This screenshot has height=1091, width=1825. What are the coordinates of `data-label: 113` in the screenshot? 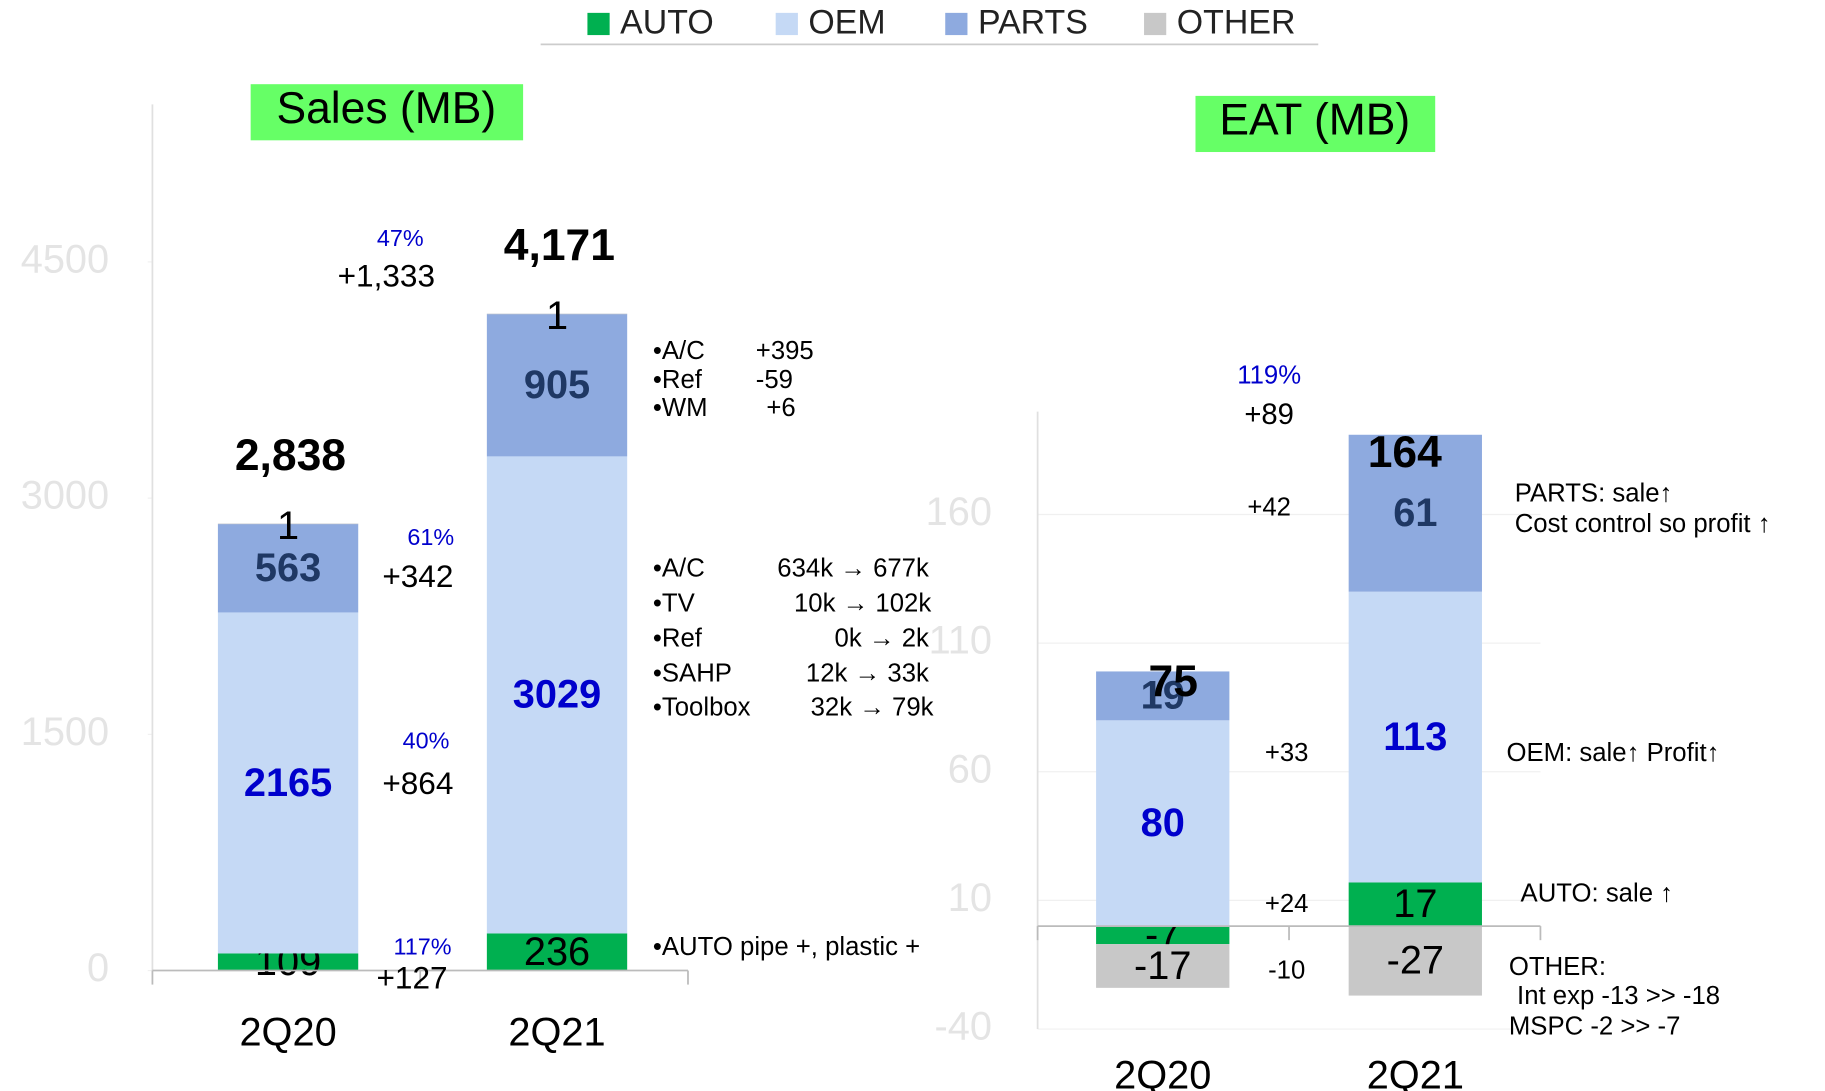 It's located at (1415, 737).